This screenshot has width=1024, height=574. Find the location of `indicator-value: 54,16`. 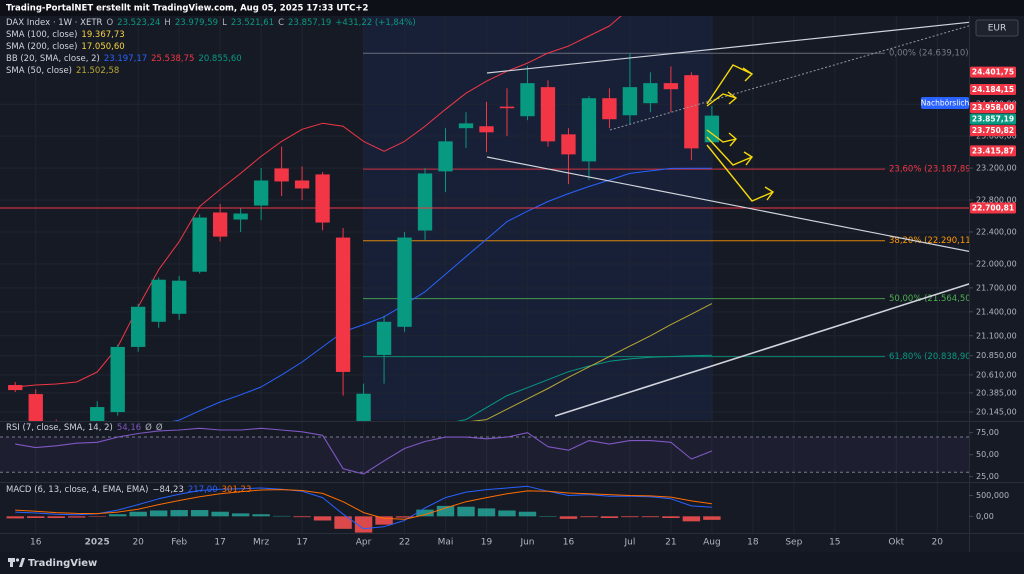

indicator-value: 54,16 is located at coordinates (129, 428).